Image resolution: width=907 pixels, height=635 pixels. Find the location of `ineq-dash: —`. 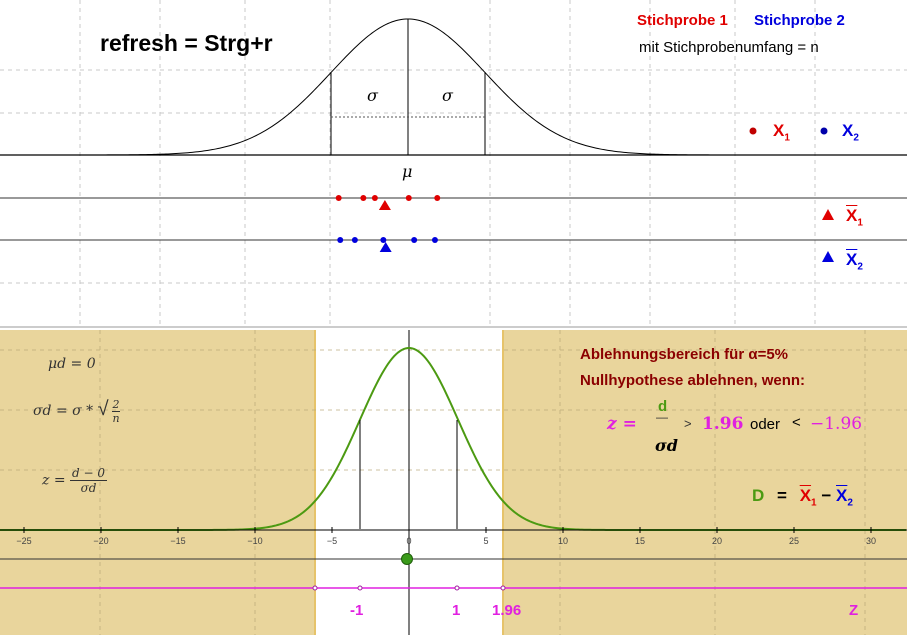

ineq-dash: — is located at coordinates (662, 417).